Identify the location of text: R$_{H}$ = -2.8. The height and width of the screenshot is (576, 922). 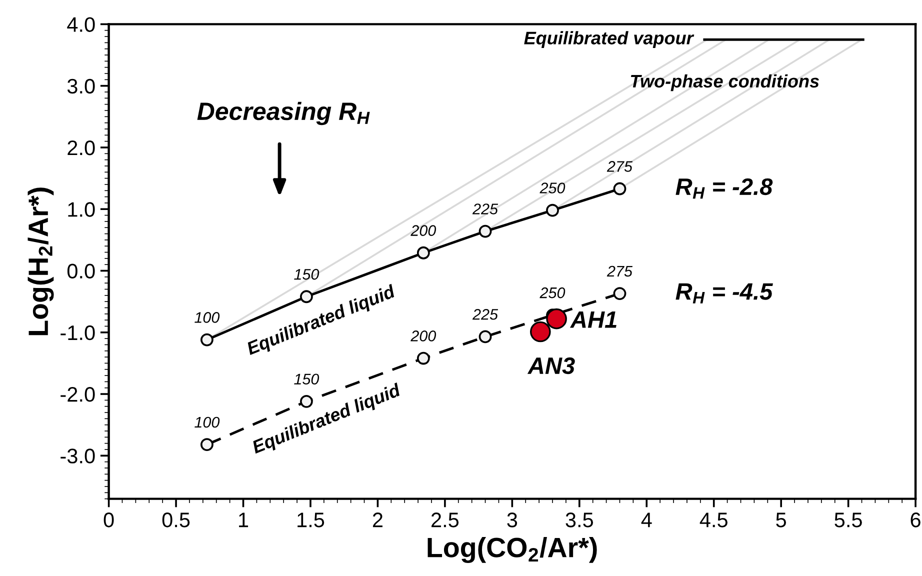
(724, 188).